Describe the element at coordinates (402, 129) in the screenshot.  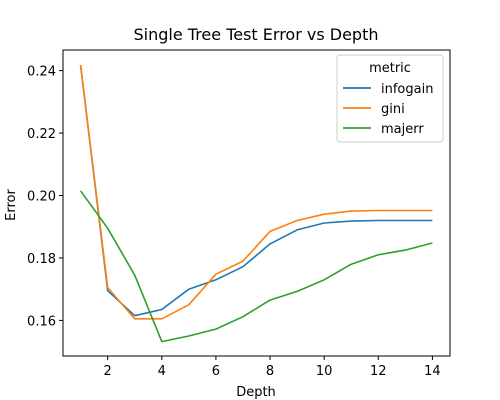
I see `legend-label-majerr: majerr` at that location.